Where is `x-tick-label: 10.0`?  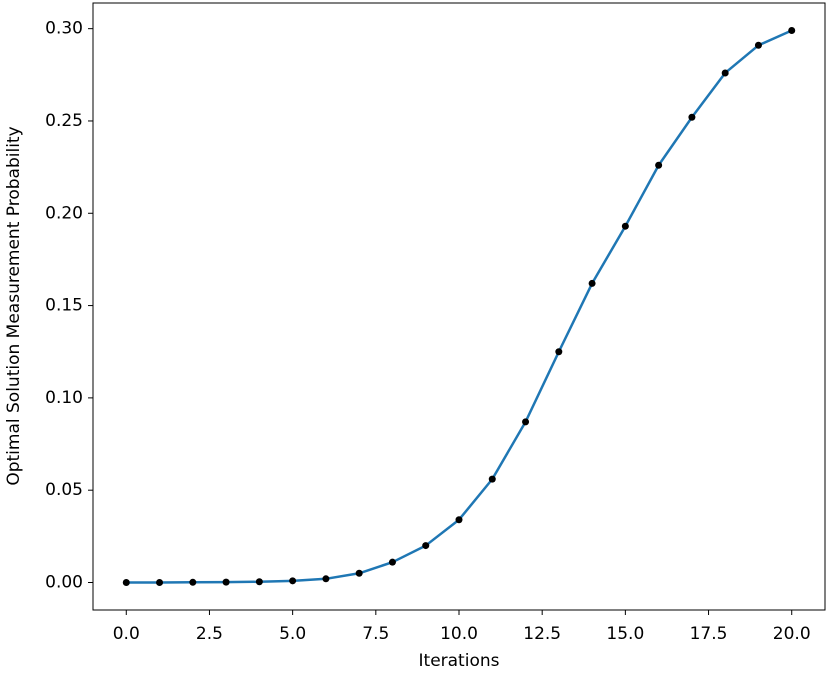
x-tick-label: 10.0 is located at coordinates (459, 634).